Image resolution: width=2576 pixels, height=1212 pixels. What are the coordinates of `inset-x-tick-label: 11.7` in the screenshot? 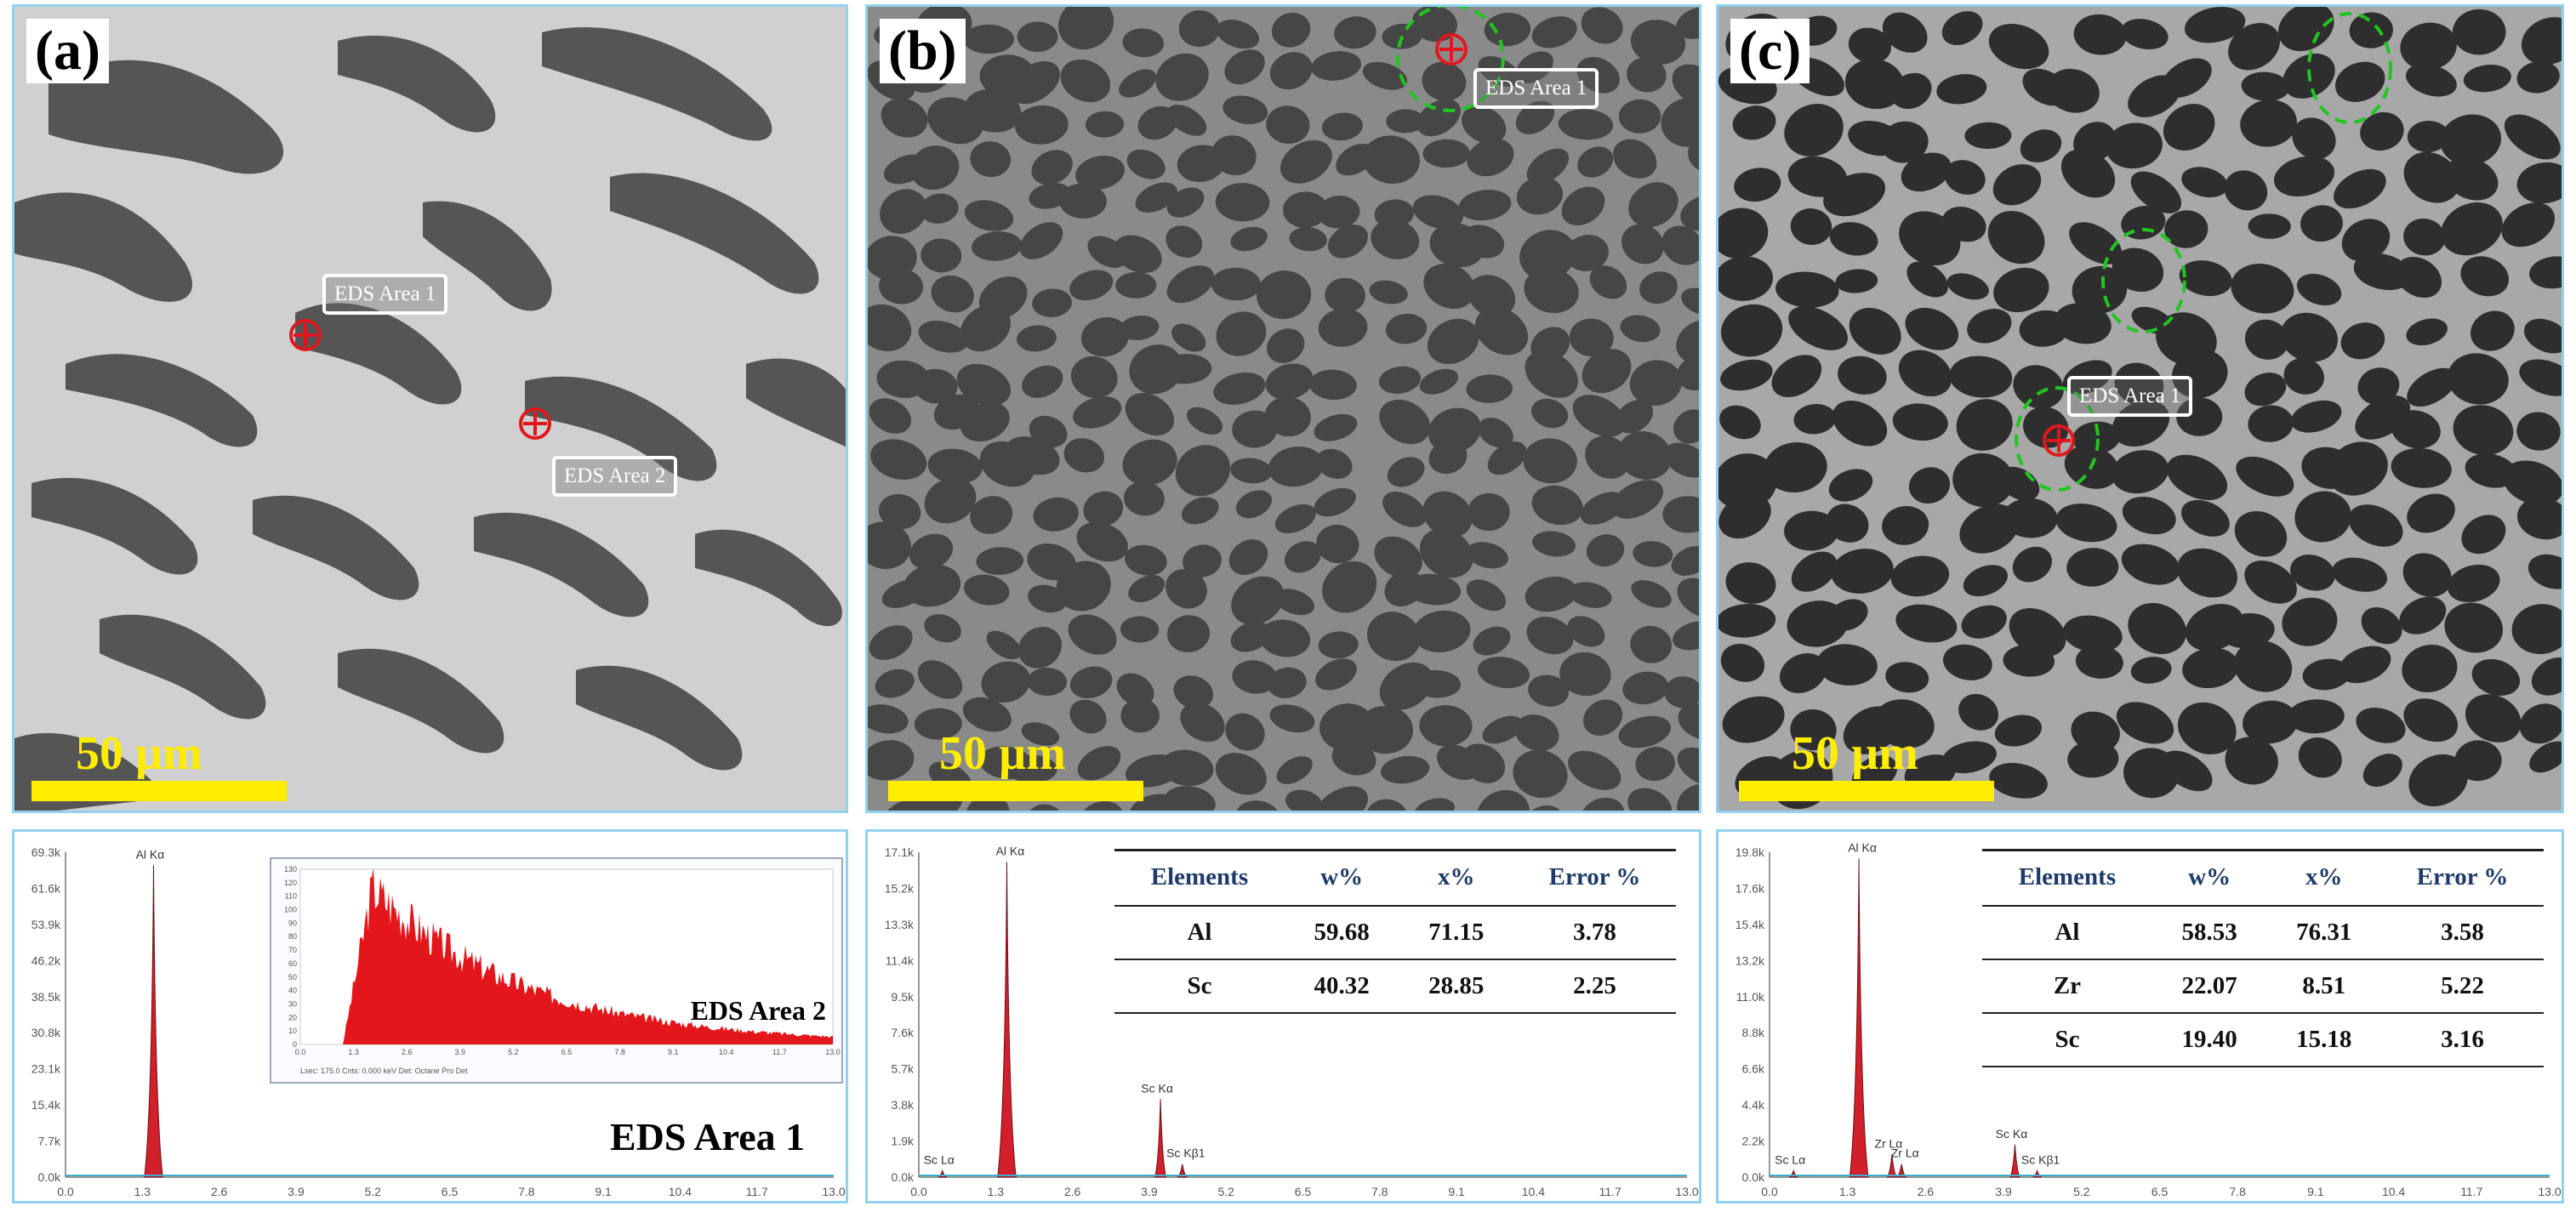 It's located at (780, 1052).